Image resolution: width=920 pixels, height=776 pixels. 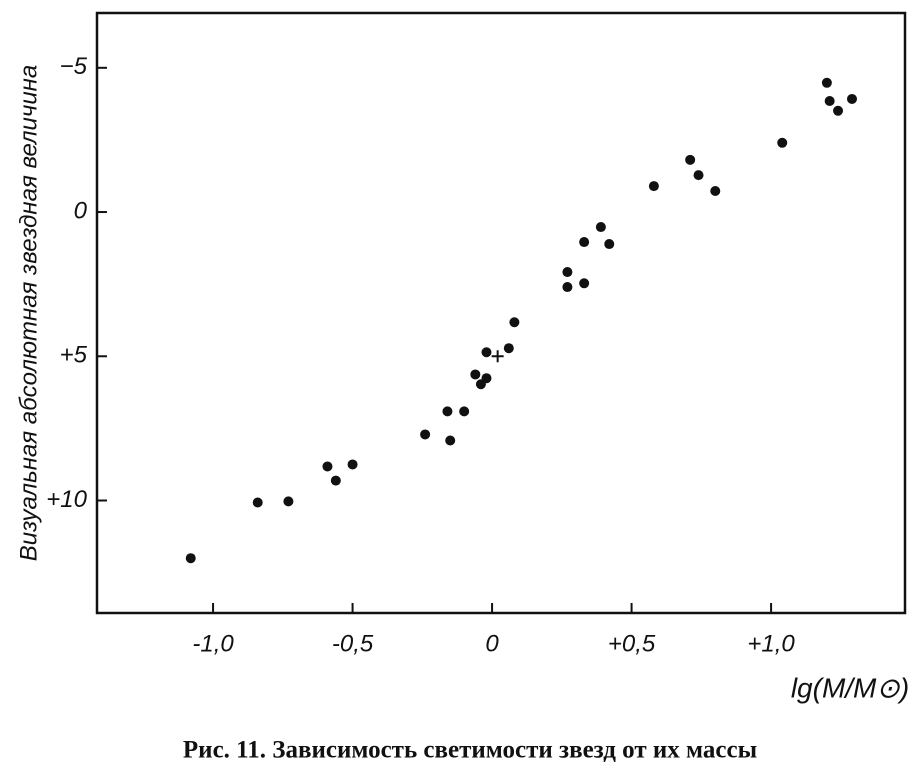 I want to click on y-tick-label: +10, so click(x=66, y=499).